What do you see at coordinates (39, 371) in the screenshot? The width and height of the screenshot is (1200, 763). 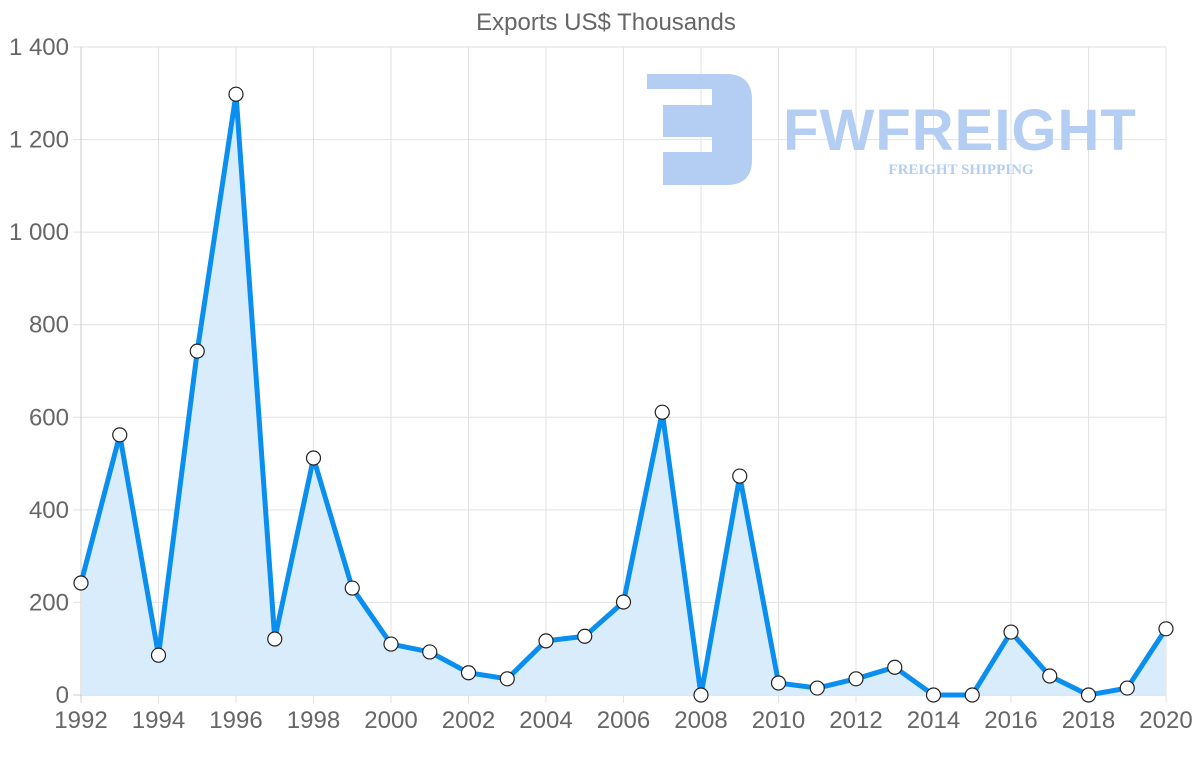 I see `y-axis: 0 200 400 600 800 1 000 1 200 1 400` at bounding box center [39, 371].